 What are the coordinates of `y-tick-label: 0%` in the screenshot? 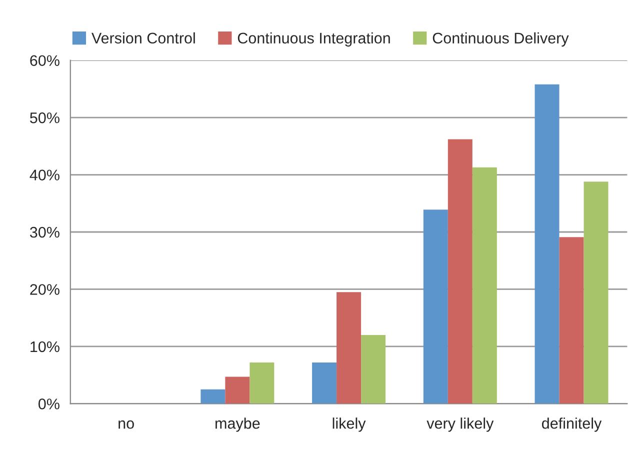 It's located at (49, 404).